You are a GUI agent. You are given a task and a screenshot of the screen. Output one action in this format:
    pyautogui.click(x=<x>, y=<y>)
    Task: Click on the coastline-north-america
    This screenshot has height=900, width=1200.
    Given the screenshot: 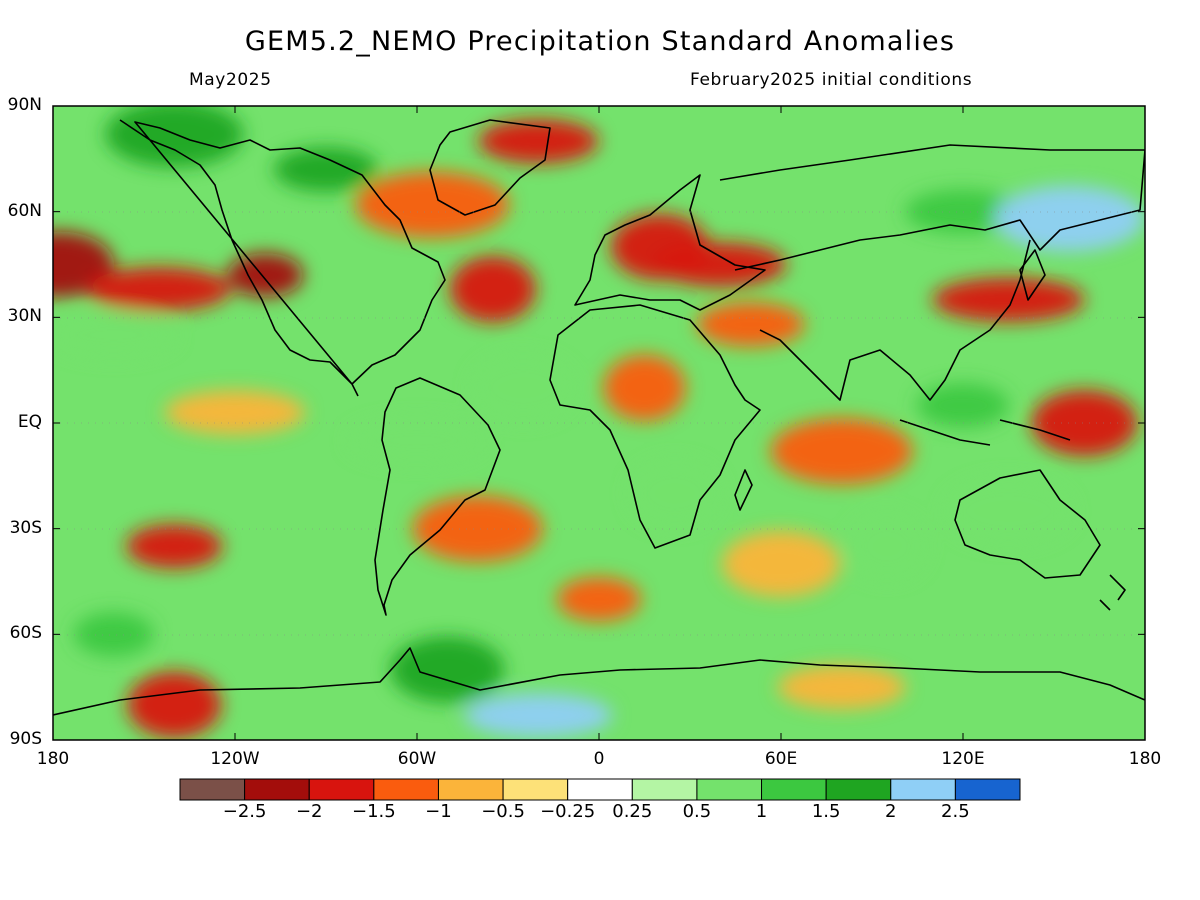 What is the action you would take?
    pyautogui.click(x=282, y=258)
    